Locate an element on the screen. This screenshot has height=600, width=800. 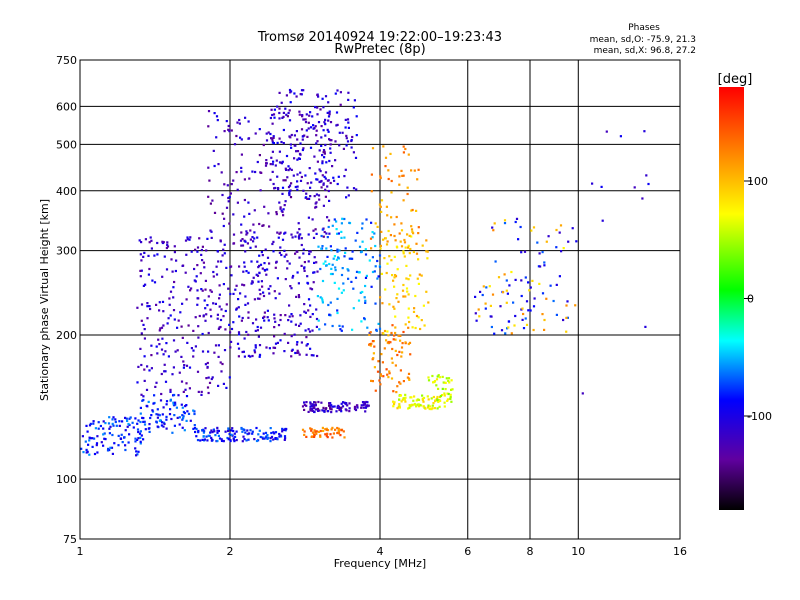
x-tick-label: 4 is located at coordinates (380, 551).